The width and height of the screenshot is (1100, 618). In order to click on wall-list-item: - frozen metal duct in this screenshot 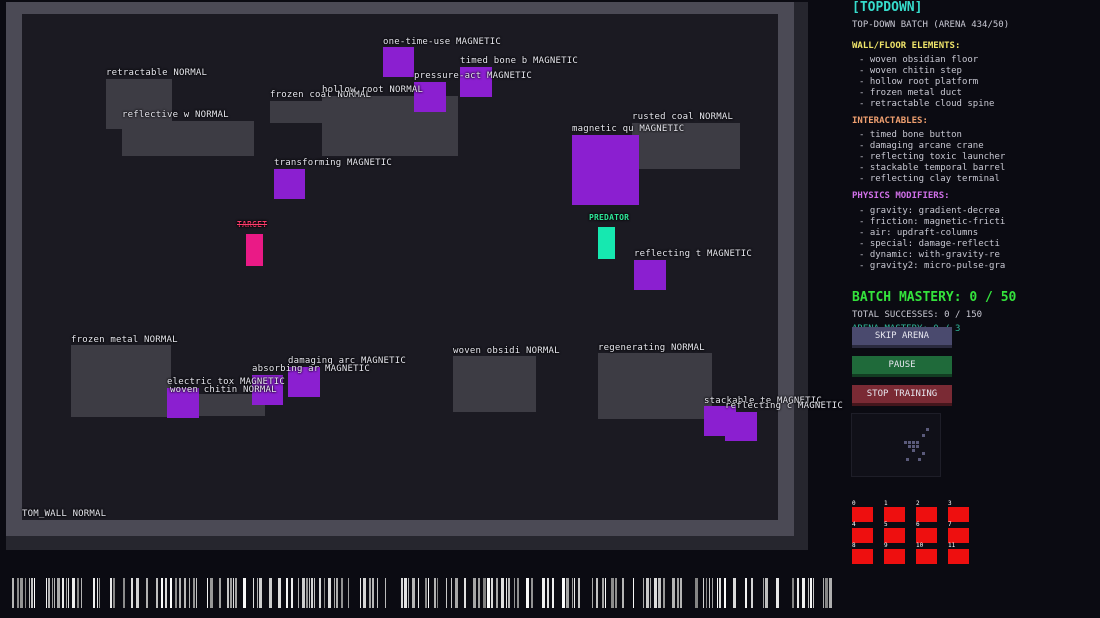, I will do `click(910, 93)`.